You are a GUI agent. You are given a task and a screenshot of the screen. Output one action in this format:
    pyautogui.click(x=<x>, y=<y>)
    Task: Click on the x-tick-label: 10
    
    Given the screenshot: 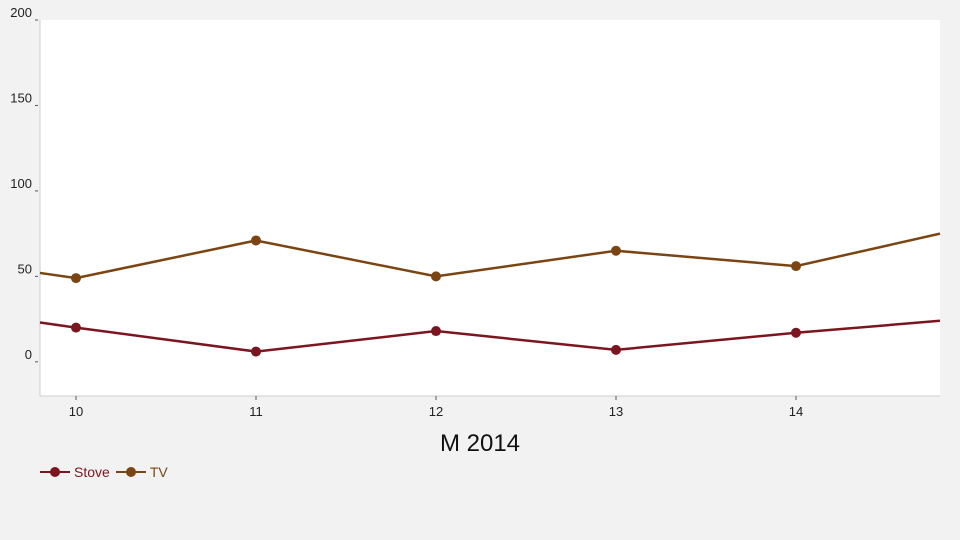 What is the action you would take?
    pyautogui.click(x=76, y=411)
    